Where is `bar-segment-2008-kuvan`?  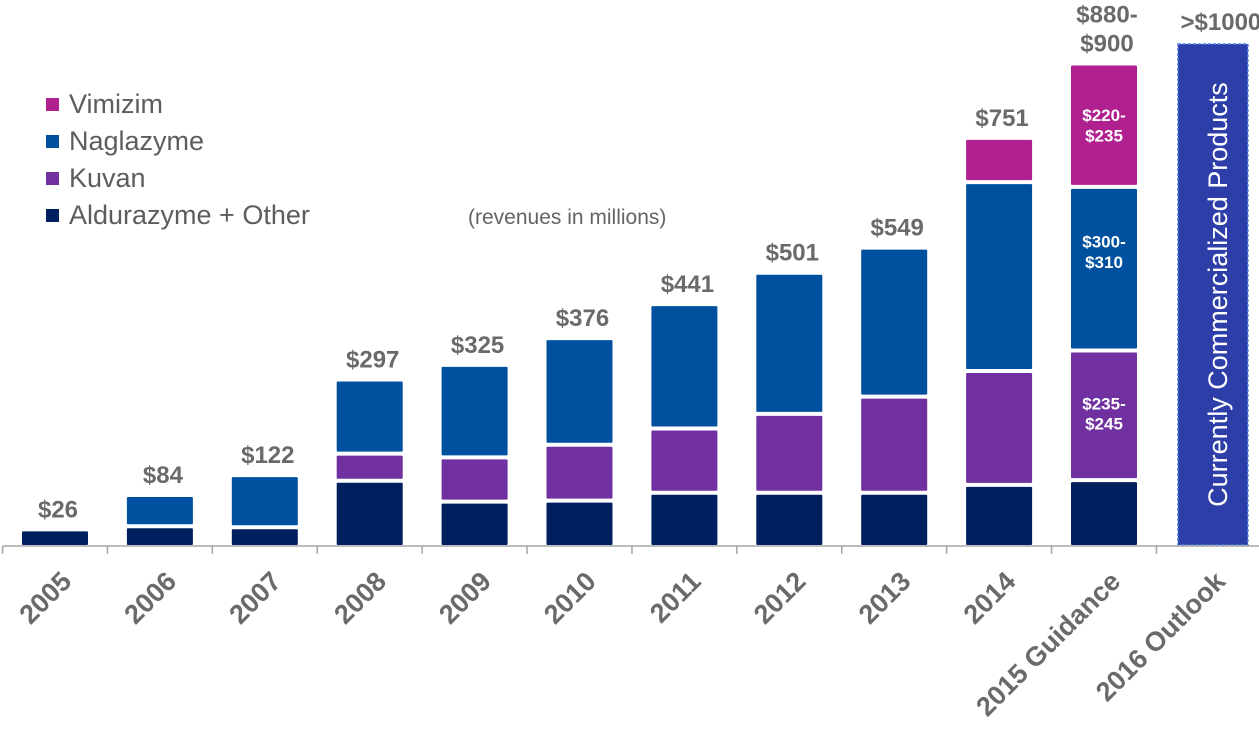 bar-segment-2008-kuvan is located at coordinates (369, 467).